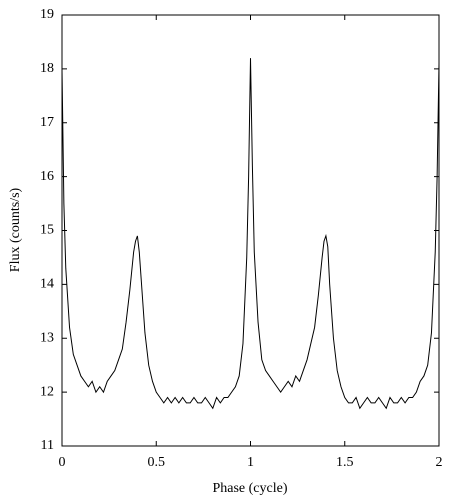  Describe the element at coordinates (439, 462) in the screenshot. I see `x-tick-label: 2` at that location.